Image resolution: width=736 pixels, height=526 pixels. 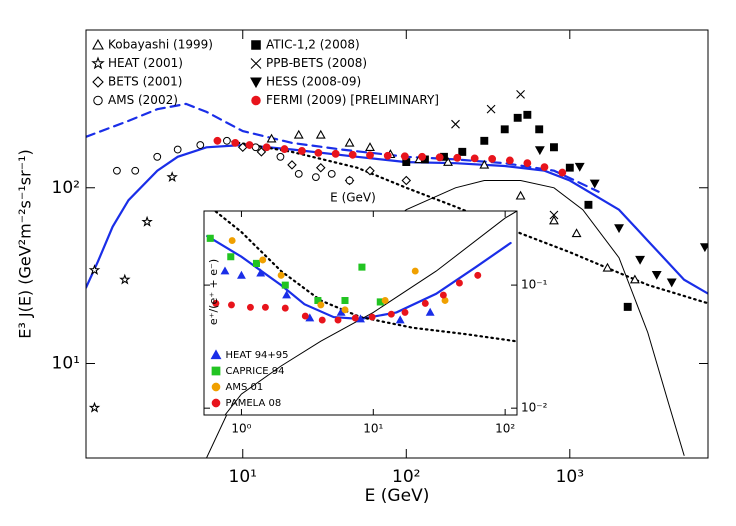 I want to click on y-axis-label: E³ J(E) (GeV²m⁻²s⁻¹sr⁻¹), so click(x=25, y=244).